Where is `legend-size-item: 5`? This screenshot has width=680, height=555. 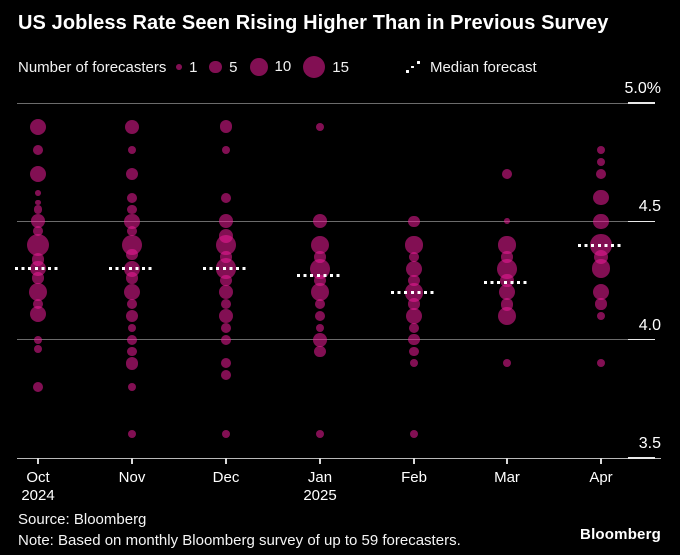
legend-size-item: 5 is located at coordinates (223, 67).